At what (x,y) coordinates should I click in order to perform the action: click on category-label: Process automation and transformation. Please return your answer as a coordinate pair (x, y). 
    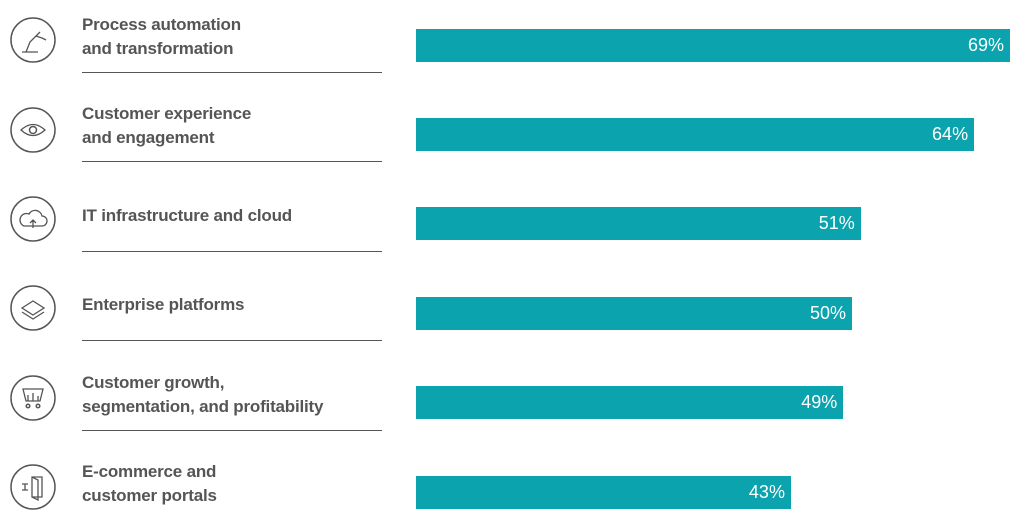
    Looking at the image, I should click on (161, 36).